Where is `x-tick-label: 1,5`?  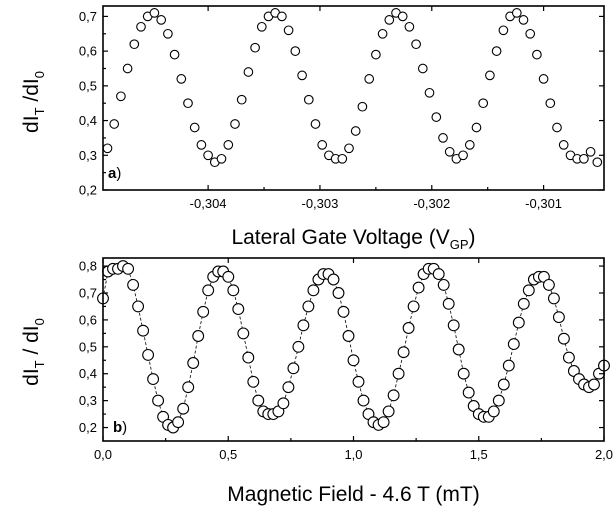 x-tick-label: 1,5 is located at coordinates (479, 454).